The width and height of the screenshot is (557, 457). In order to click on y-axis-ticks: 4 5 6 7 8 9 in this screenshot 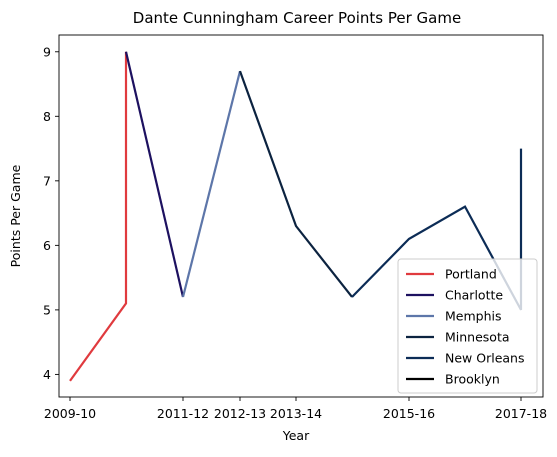, I will do `click(51, 213)`.